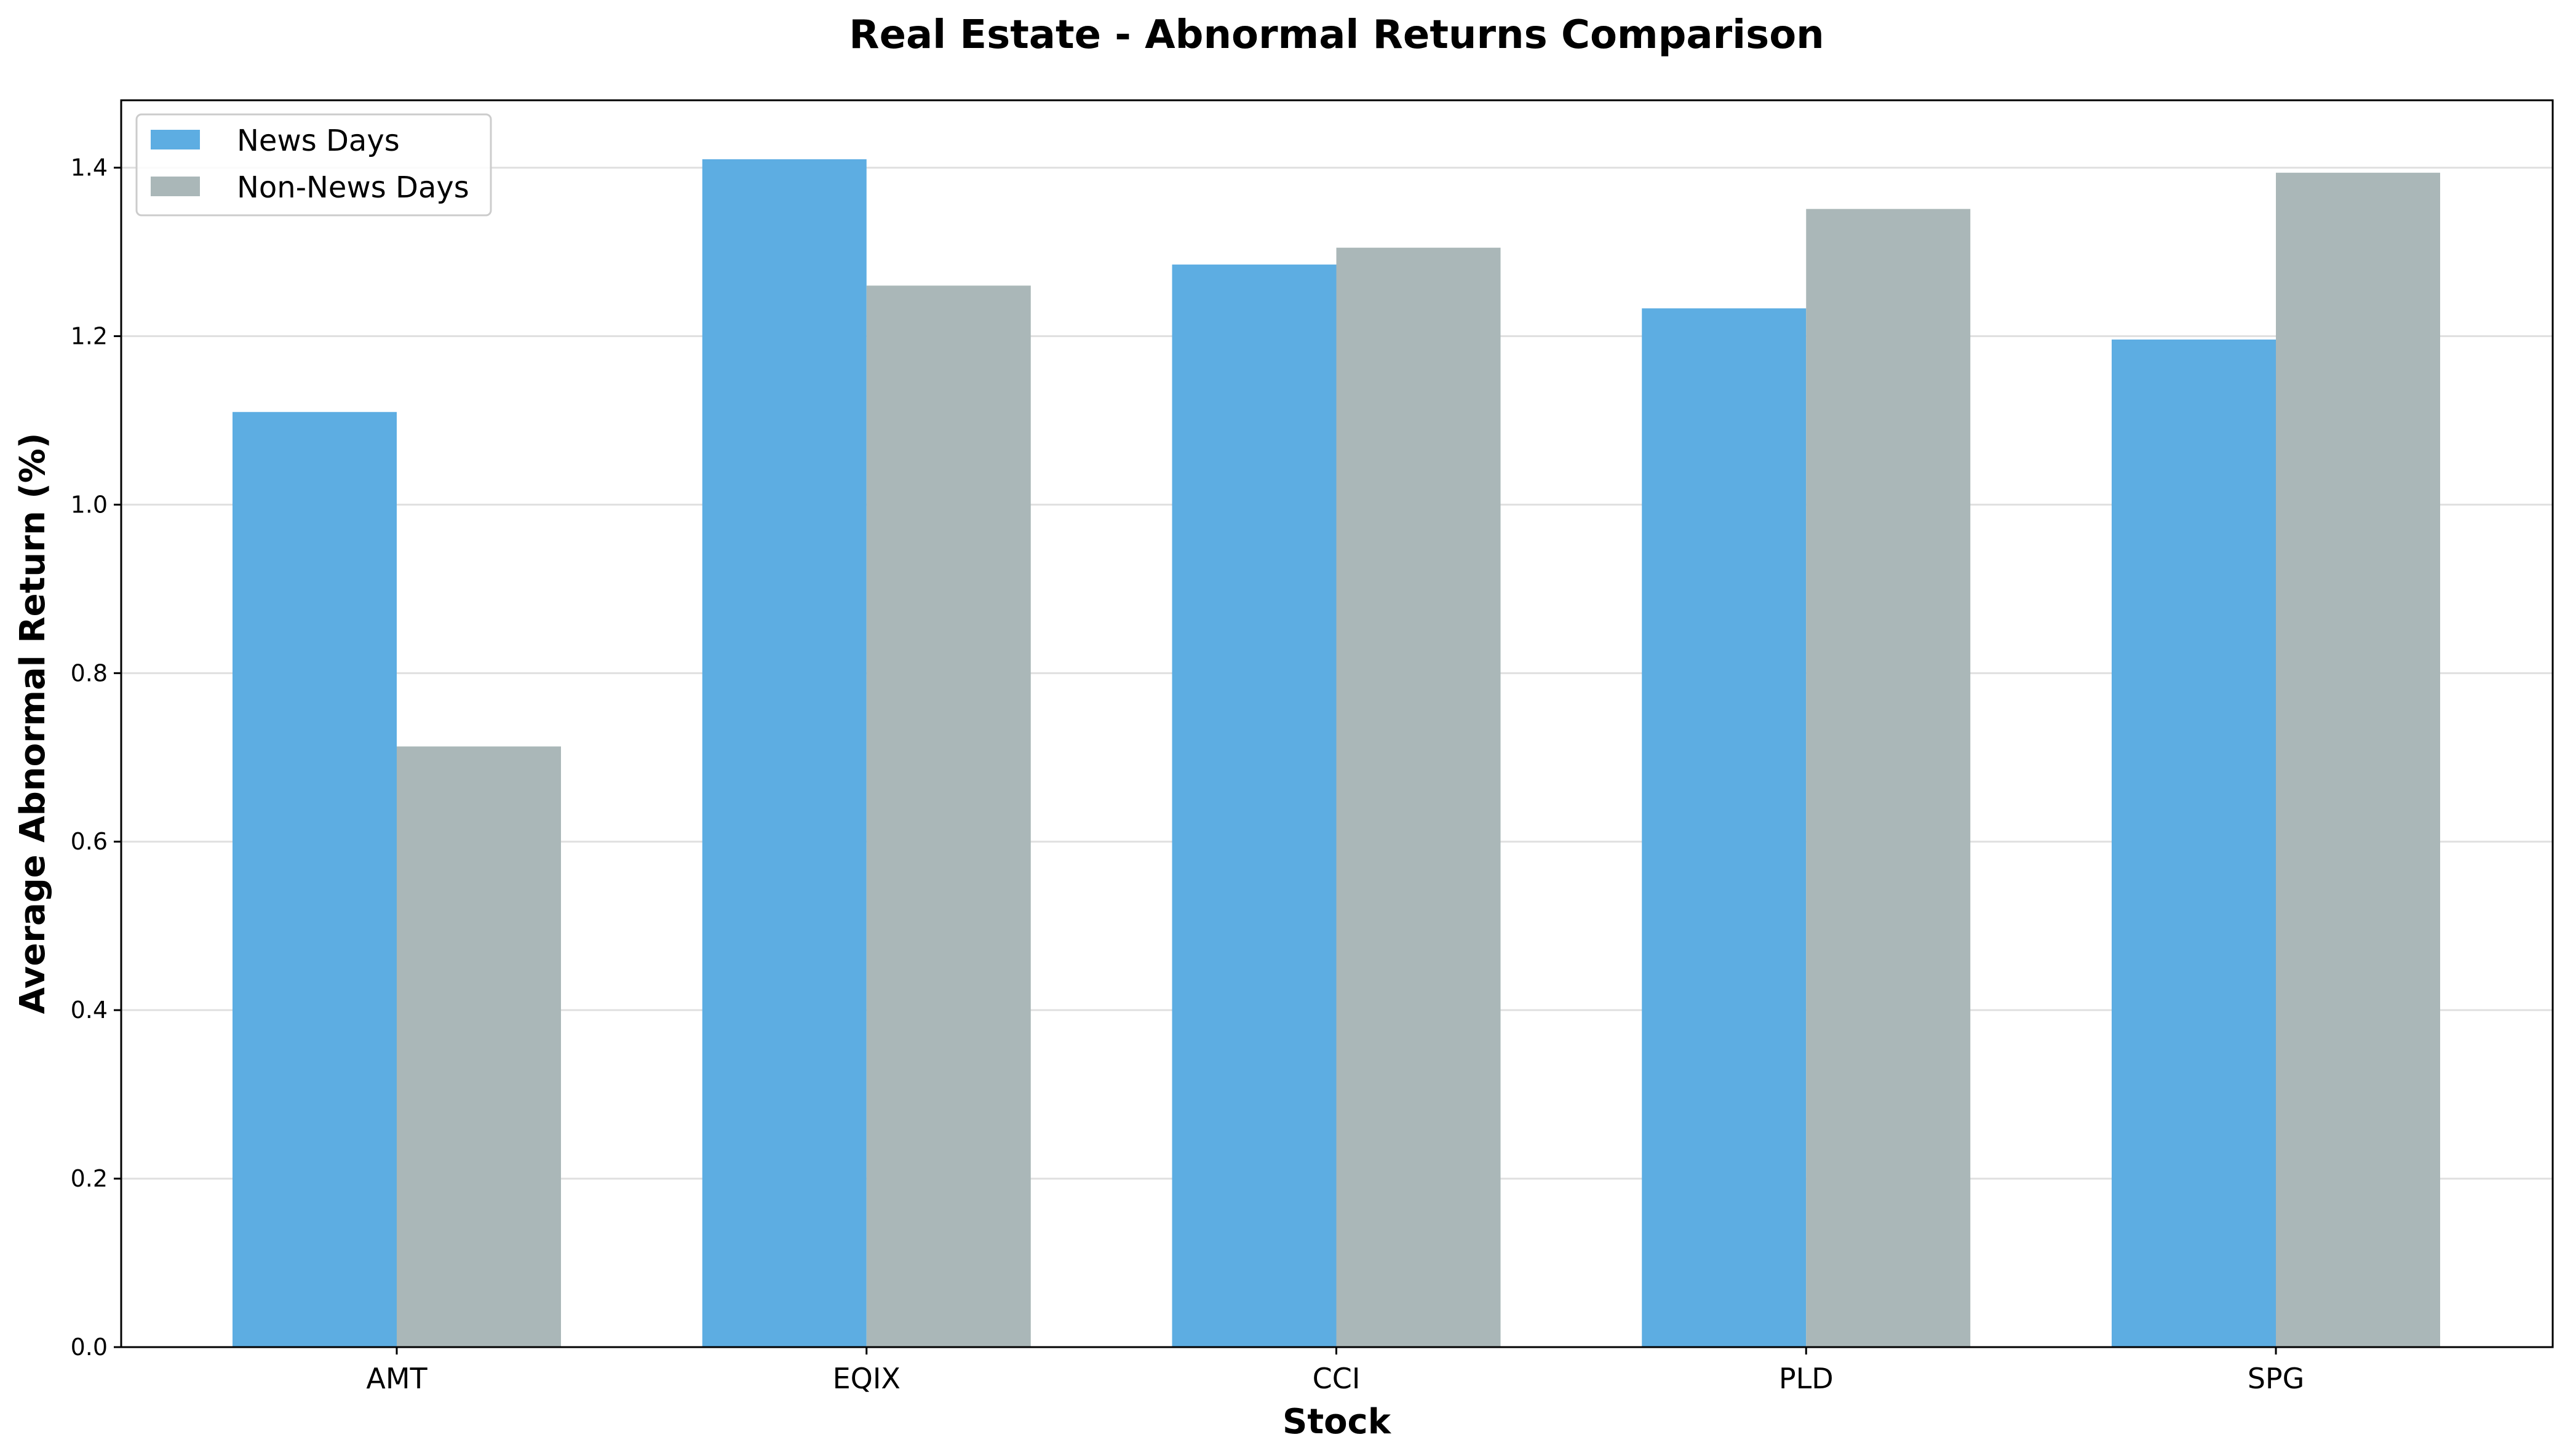 This screenshot has width=2565, height=1456. What do you see at coordinates (784, 753) in the screenshot?
I see `bar-eqix-news-days` at bounding box center [784, 753].